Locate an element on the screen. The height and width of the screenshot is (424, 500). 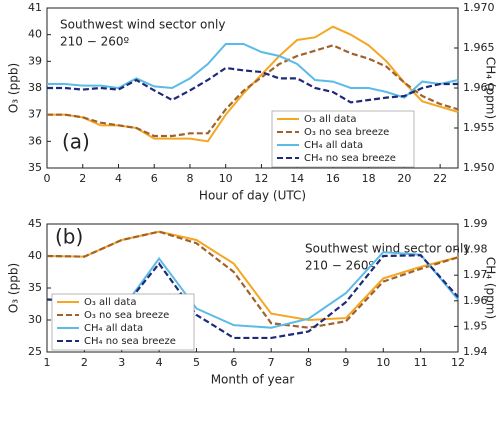
x-tick-label: 20 is located at coordinates (404, 178).